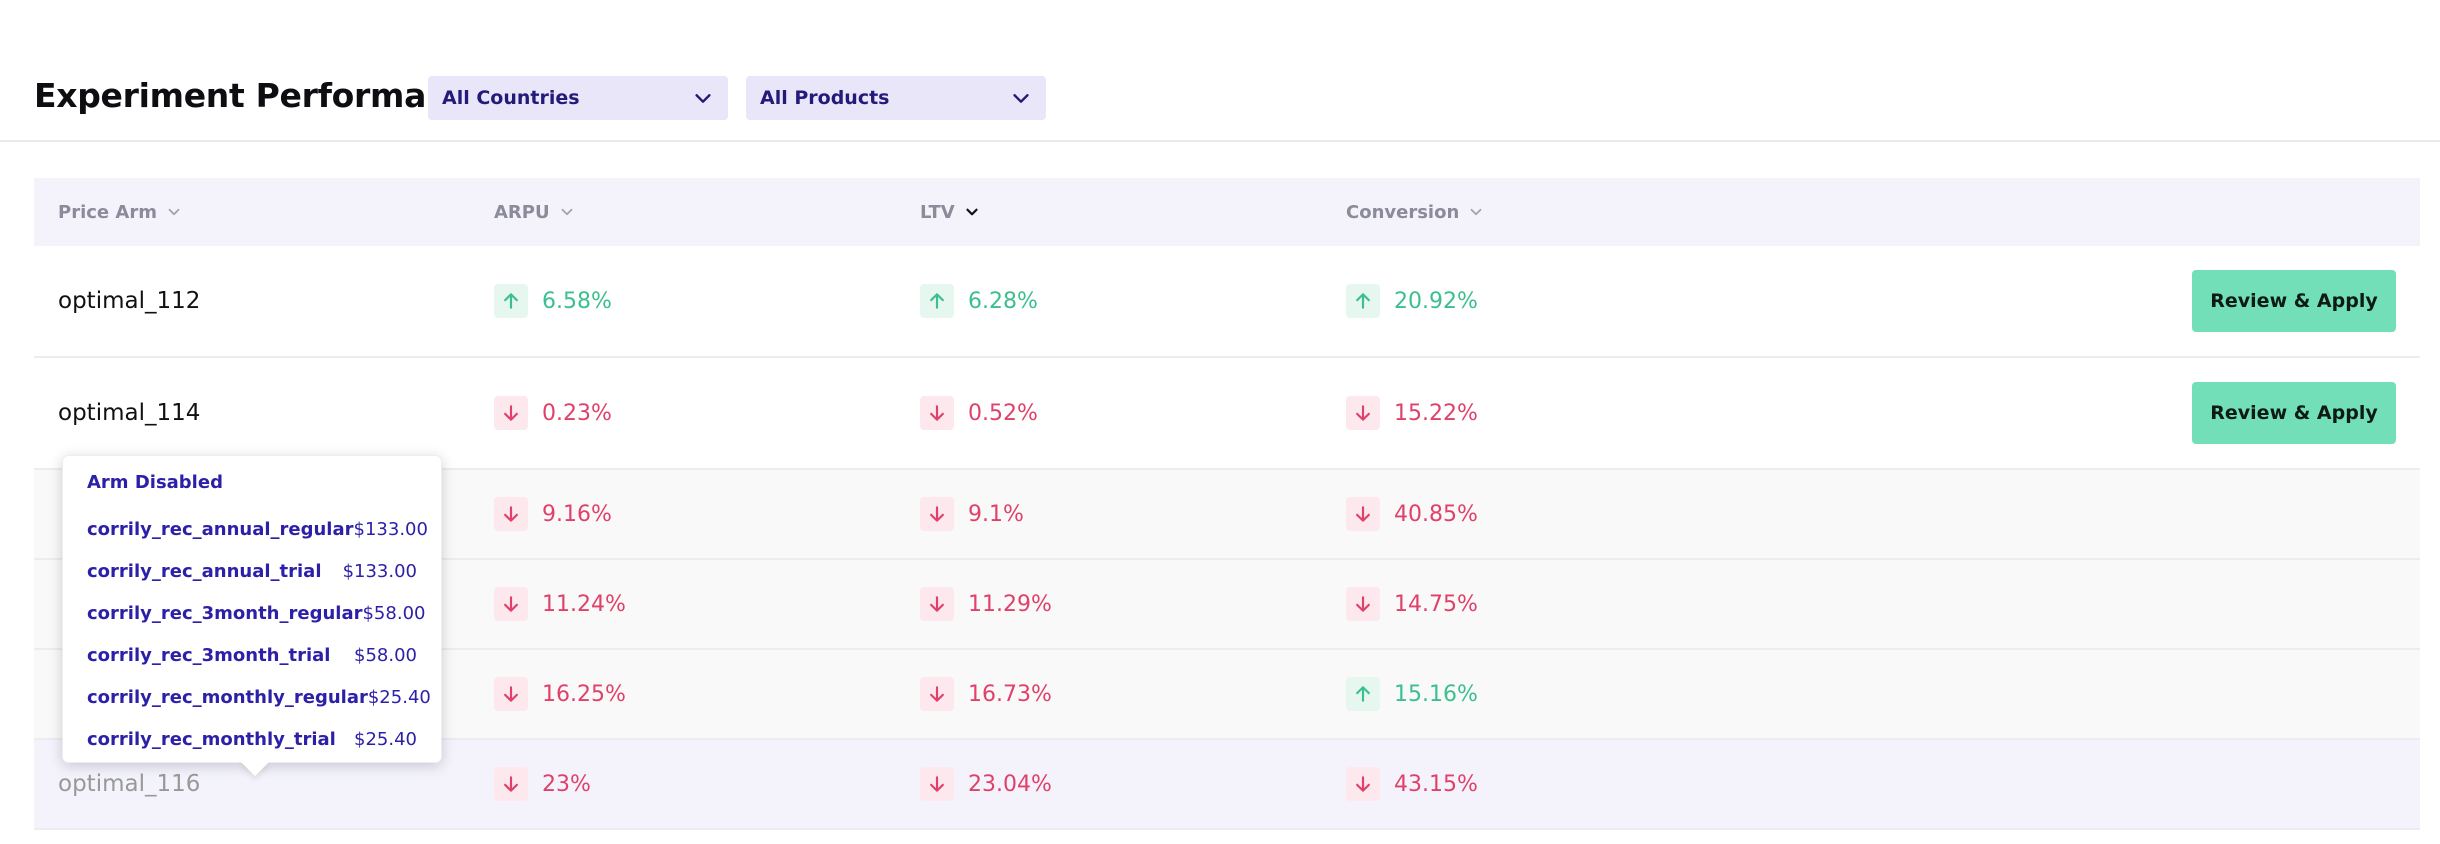  I want to click on popover-item: corrily_rec_annual_trial $133.00, so click(252, 571).